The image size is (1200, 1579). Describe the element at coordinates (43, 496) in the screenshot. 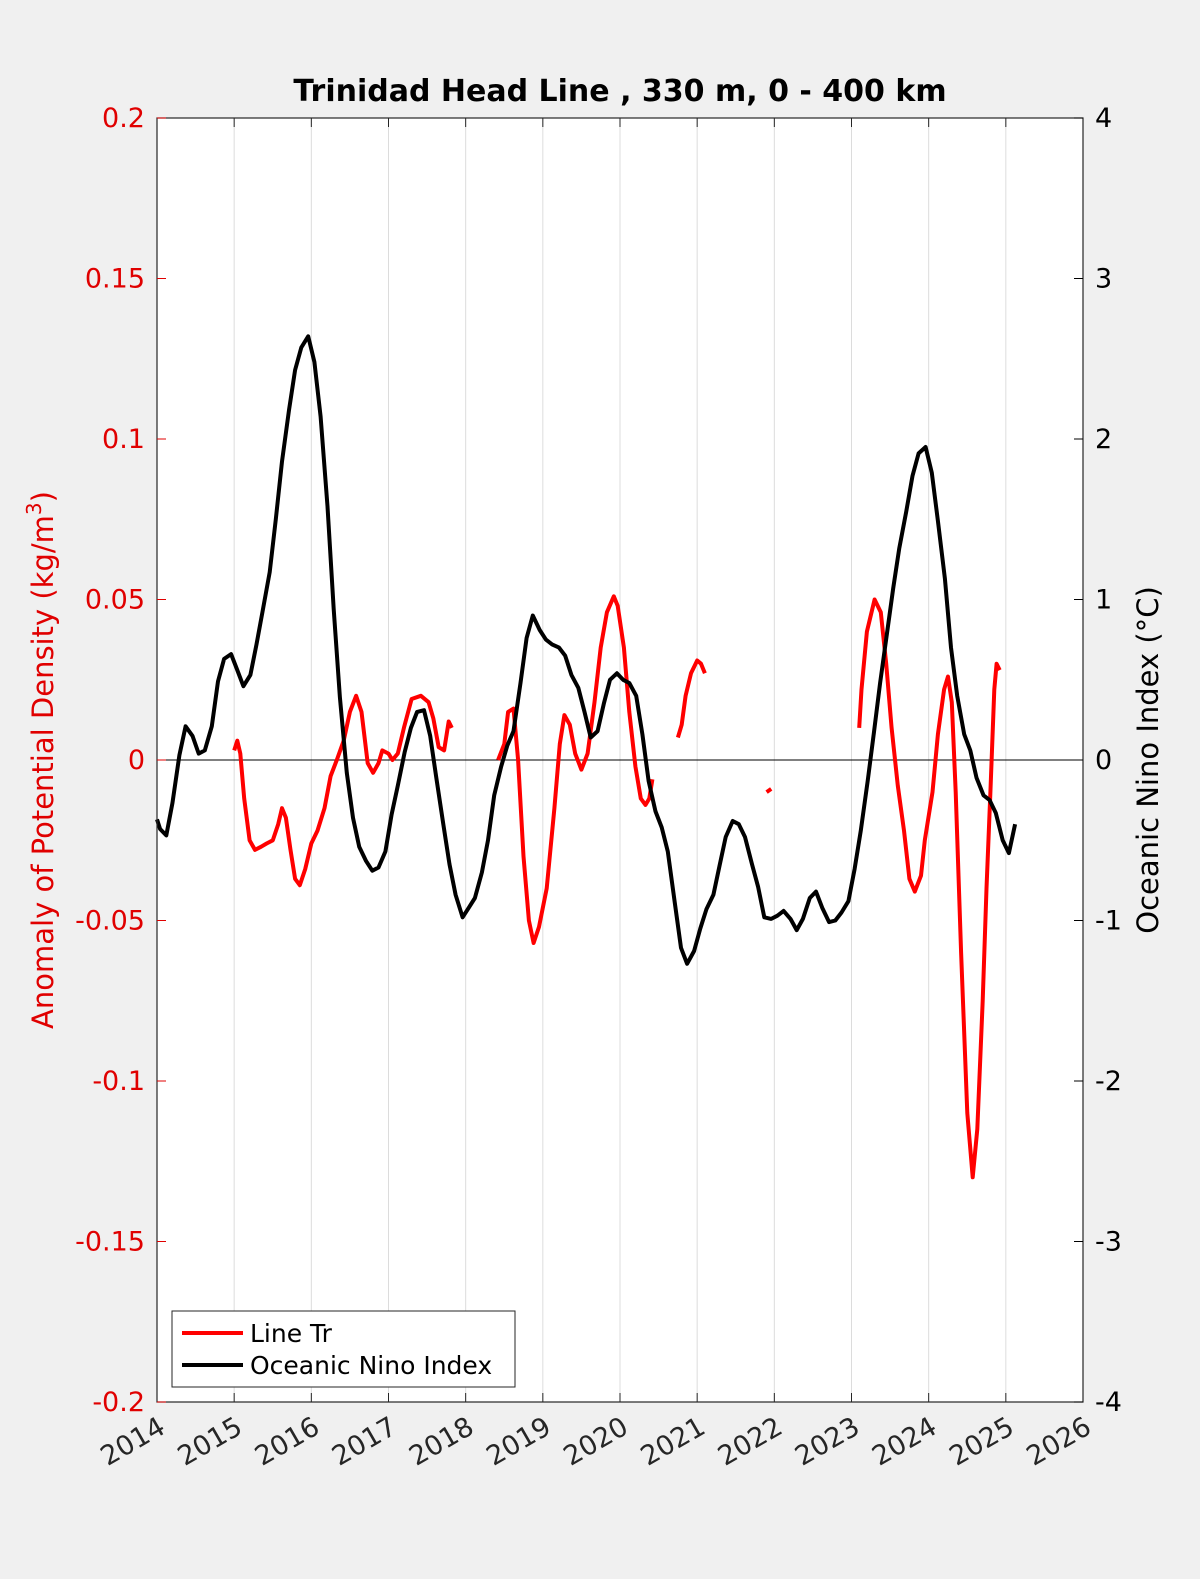

I see `left-y-axis-label-close: )` at that location.